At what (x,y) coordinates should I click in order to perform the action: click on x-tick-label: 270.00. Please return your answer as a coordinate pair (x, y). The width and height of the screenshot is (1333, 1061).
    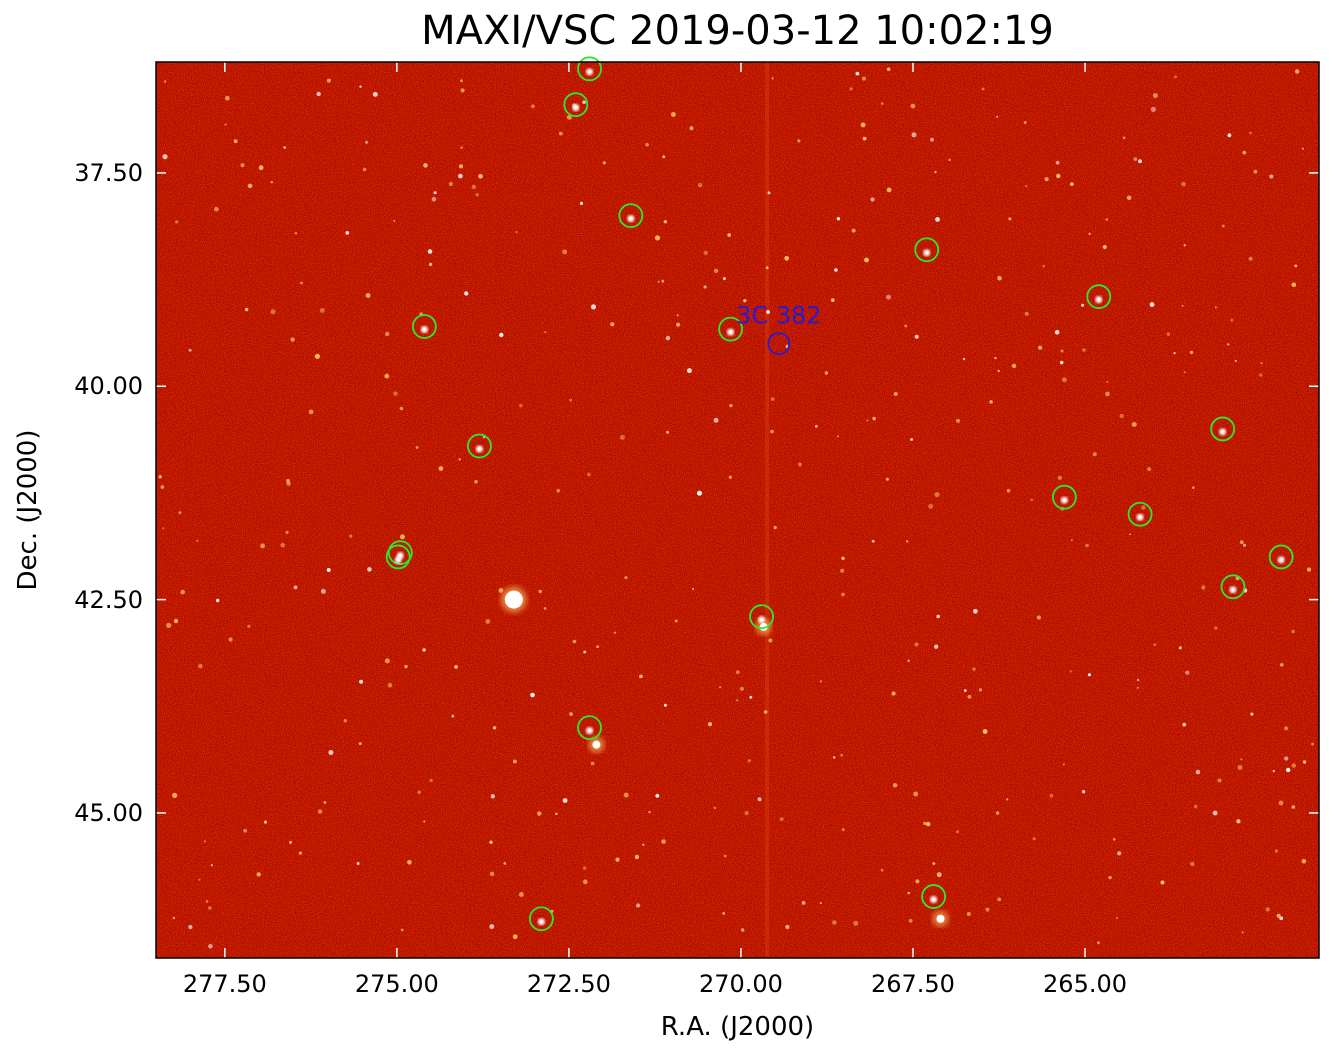
    Looking at the image, I should click on (740, 984).